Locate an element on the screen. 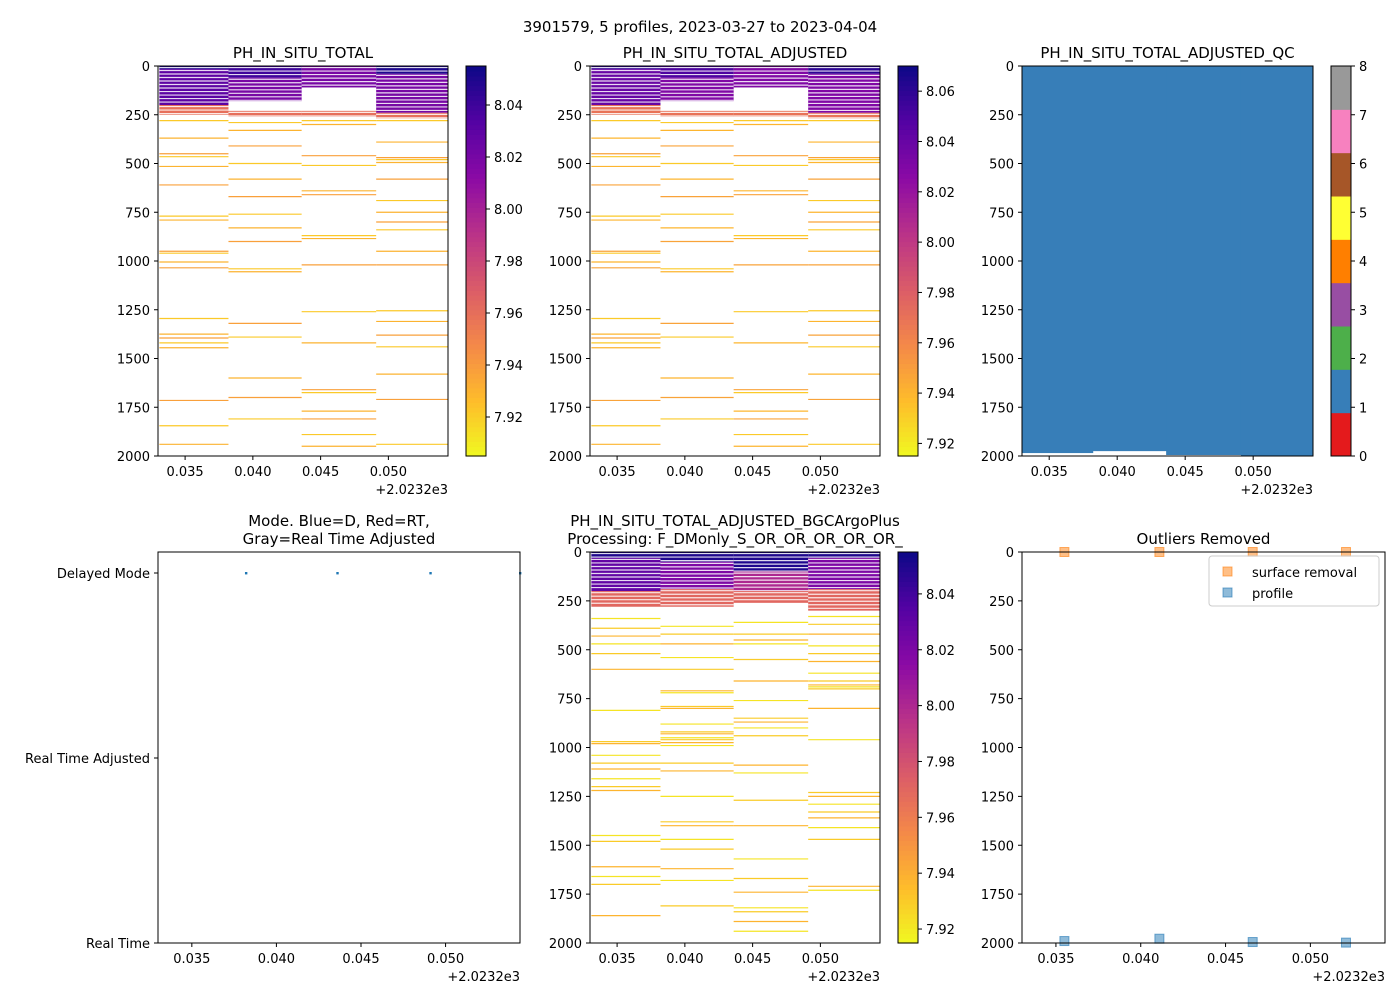 The width and height of the screenshot is (1400, 1000). plot-title: Gray=Real Time Adjusted is located at coordinates (339, 539).